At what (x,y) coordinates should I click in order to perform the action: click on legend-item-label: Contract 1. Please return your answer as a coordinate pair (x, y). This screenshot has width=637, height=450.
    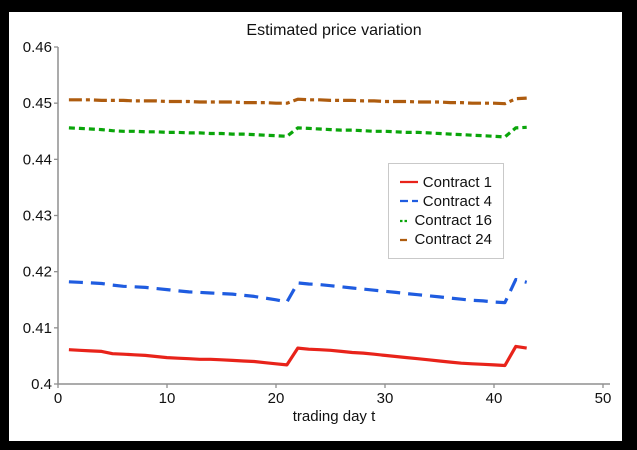
    Looking at the image, I should click on (457, 182).